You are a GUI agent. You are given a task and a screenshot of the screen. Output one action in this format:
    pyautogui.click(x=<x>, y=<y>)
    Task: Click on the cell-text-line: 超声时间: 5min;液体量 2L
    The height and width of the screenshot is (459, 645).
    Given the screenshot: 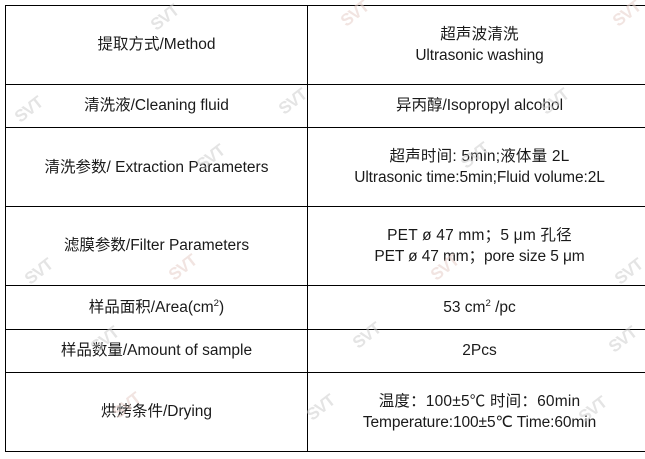 What is the action you would take?
    pyautogui.click(x=479, y=156)
    